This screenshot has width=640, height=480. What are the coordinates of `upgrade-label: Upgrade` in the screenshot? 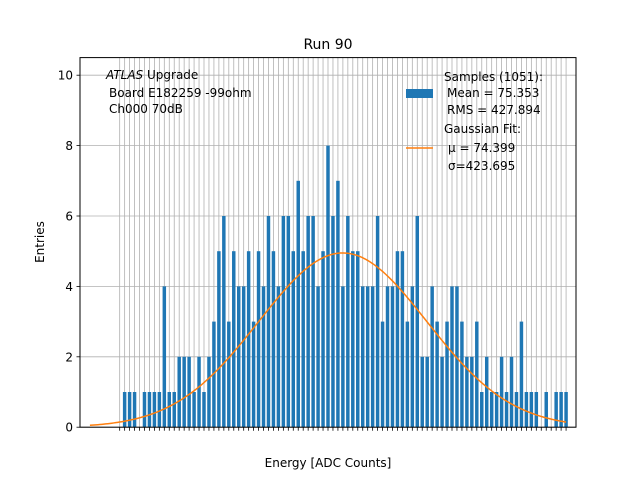 It's located at (170, 75).